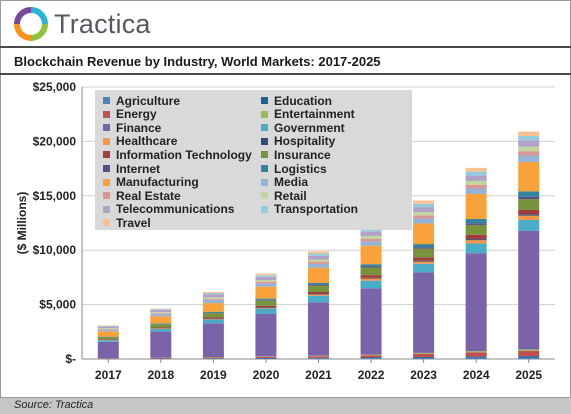 Image resolution: width=571 pixels, height=414 pixels. I want to click on bar-media-2024, so click(476, 191).